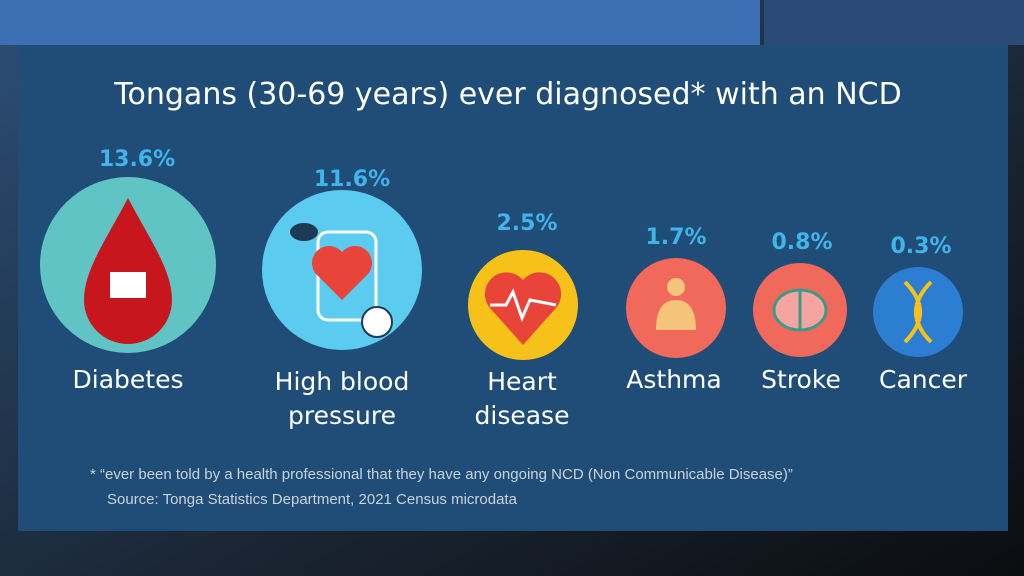 The height and width of the screenshot is (576, 1024). I want to click on label: Cancer, so click(923, 379).